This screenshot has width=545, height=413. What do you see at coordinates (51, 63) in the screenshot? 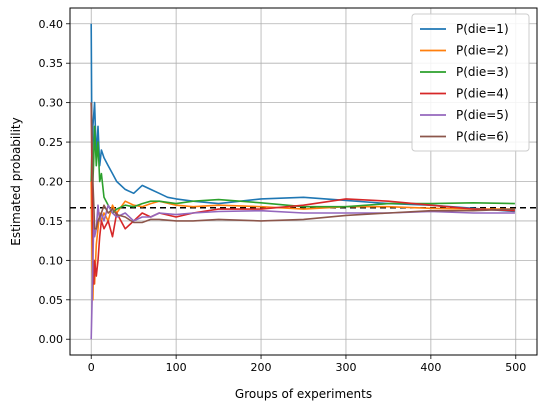
I see `y-tick-label: 0.35` at bounding box center [51, 63].